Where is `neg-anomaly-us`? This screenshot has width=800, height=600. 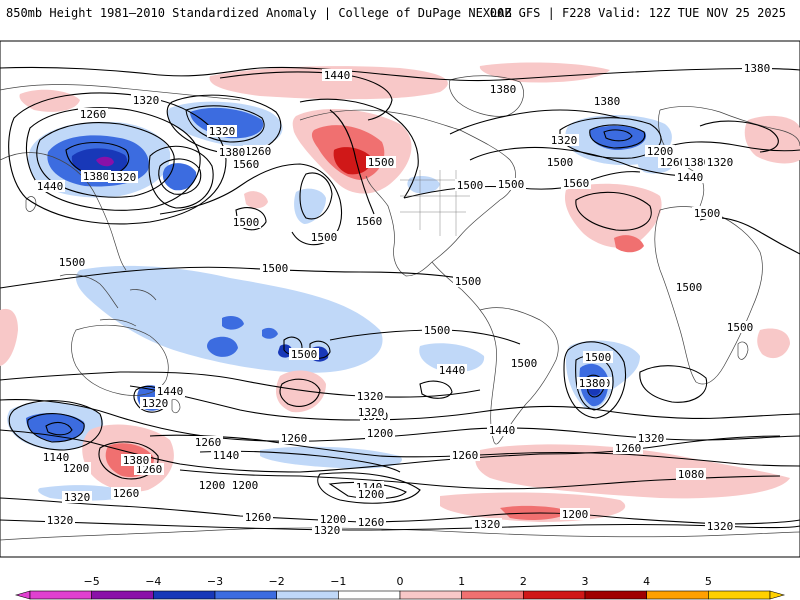 neg-anomaly-us is located at coordinates (423, 185).